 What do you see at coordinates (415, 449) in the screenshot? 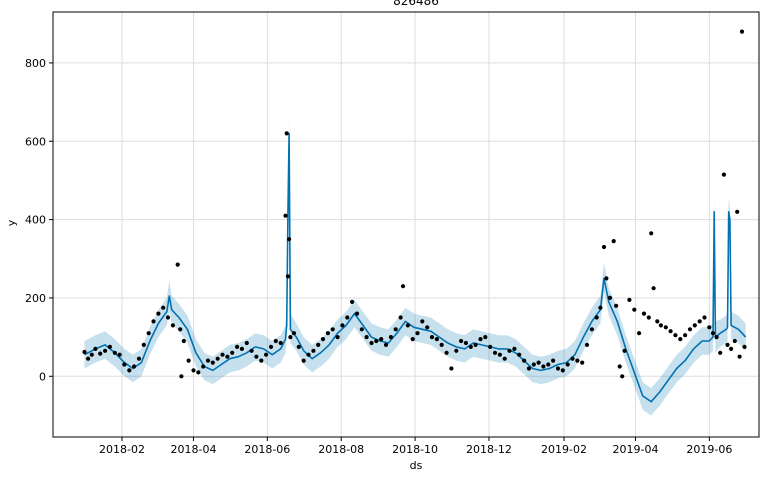
I see `x-tick-label: 2018-10` at bounding box center [415, 449].